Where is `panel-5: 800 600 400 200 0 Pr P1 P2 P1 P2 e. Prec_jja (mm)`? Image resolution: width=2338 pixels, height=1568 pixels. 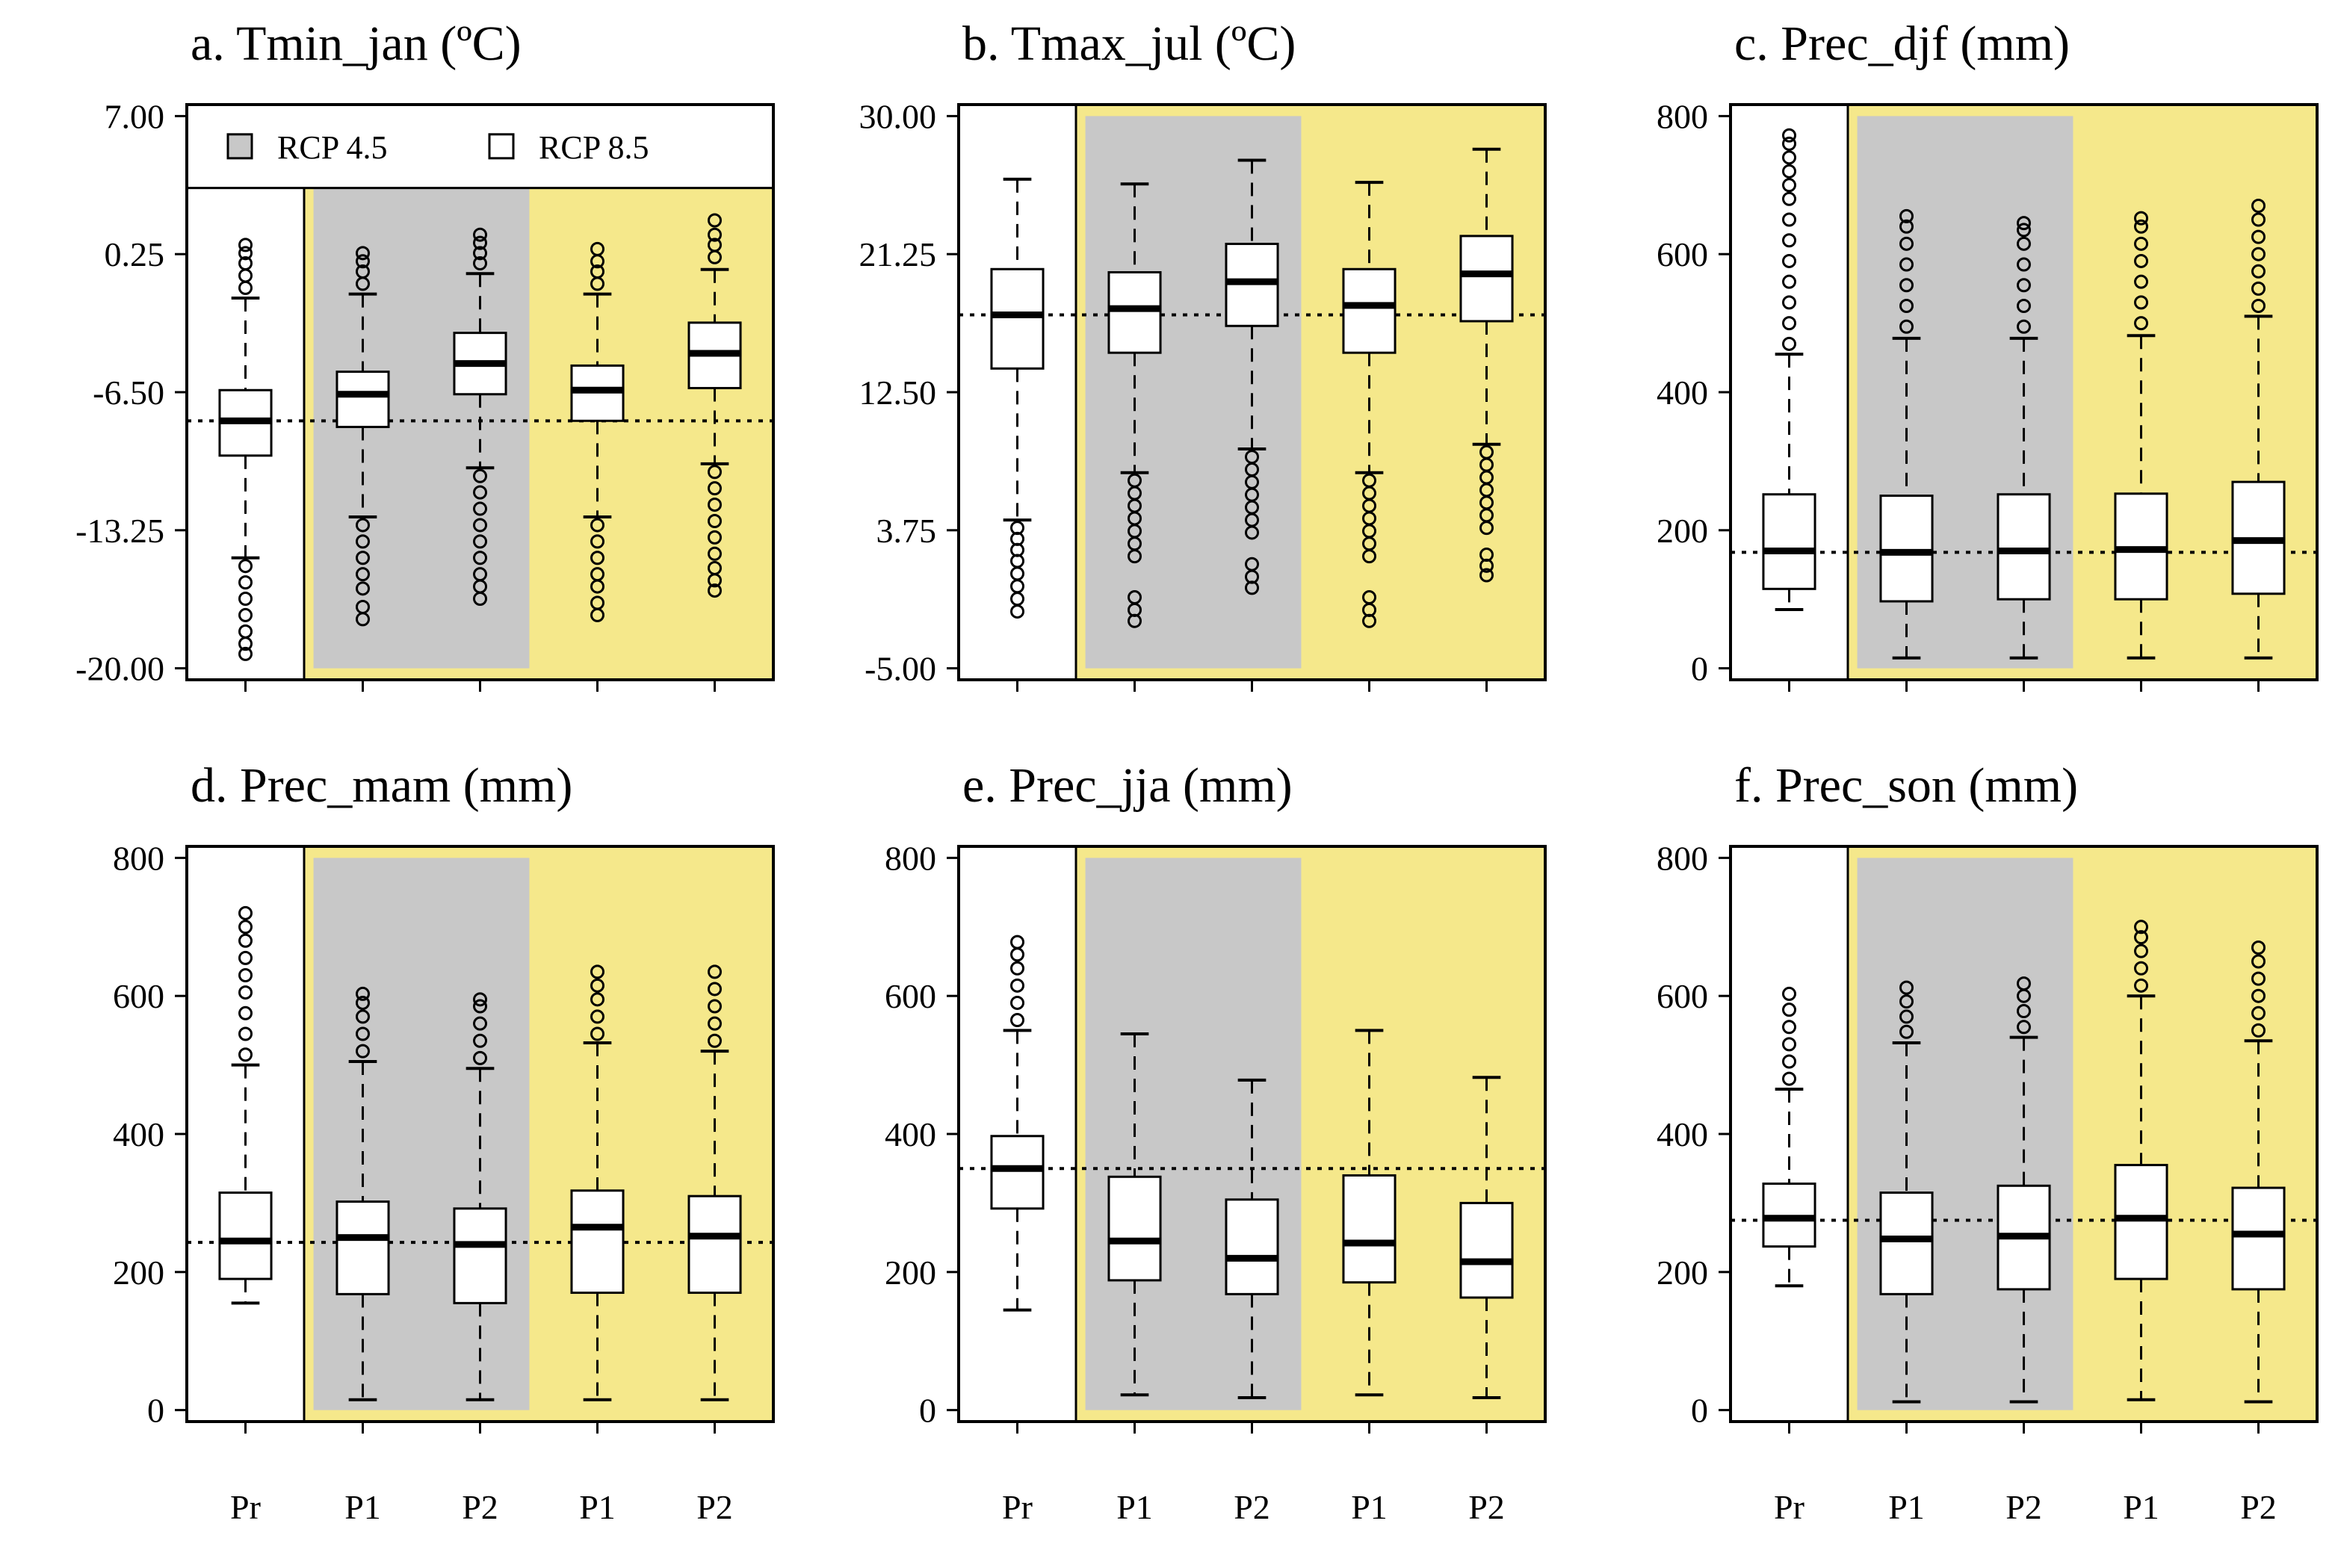 panel-5: 800 600 400 200 0 Pr P1 P2 P1 P2 e. Prec_jja (mm) is located at coordinates (1216, 1142).